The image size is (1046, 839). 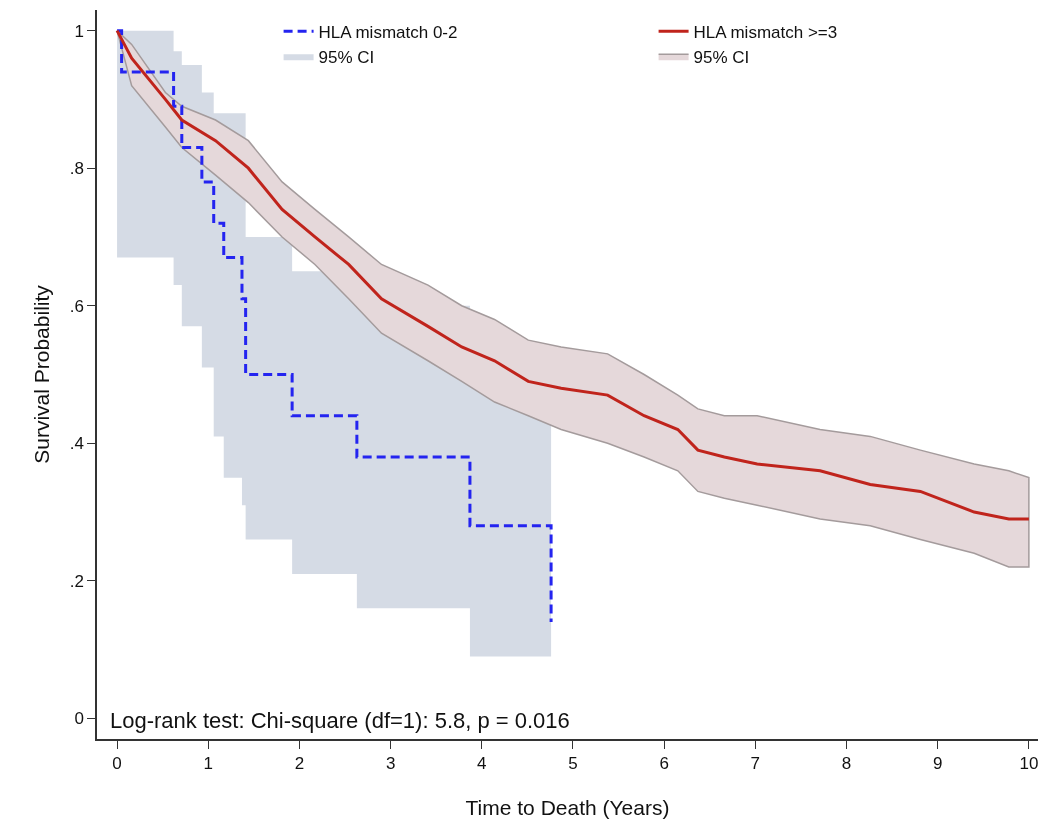 What do you see at coordinates (1029, 764) in the screenshot?
I see `x-tick-label: 10` at bounding box center [1029, 764].